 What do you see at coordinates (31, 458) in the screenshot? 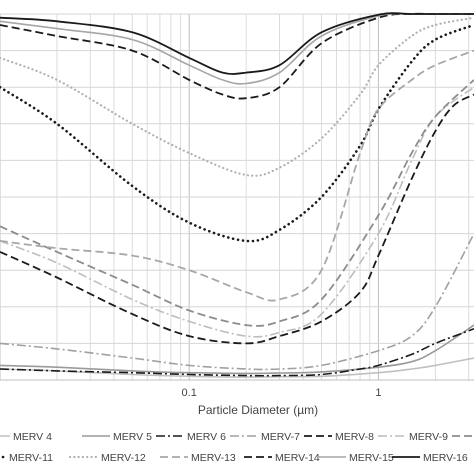
I see `legend-label: MERV-11` at bounding box center [31, 458].